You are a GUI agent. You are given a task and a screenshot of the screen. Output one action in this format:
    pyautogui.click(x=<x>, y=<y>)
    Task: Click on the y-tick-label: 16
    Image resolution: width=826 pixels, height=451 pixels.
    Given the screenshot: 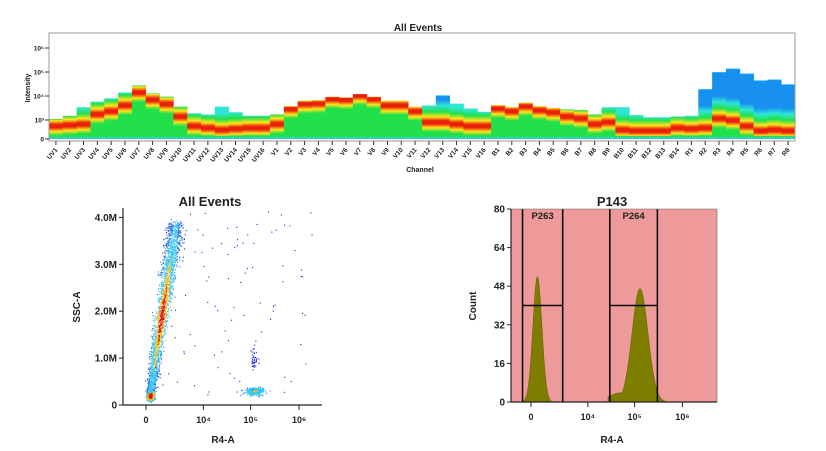 What is the action you would take?
    pyautogui.click(x=500, y=364)
    